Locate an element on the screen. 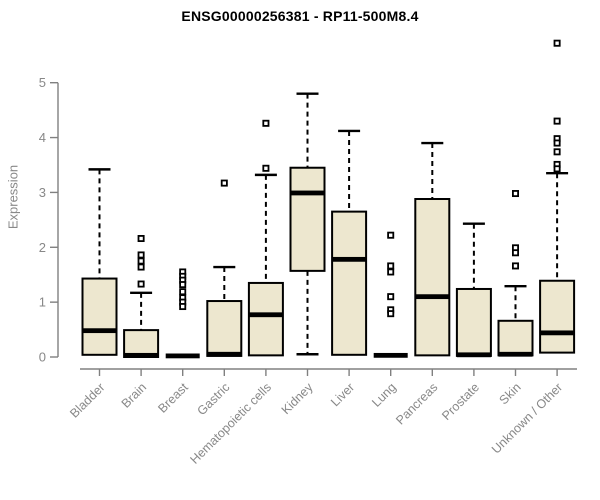 The image size is (600, 500). median-bladder is located at coordinates (99, 331).